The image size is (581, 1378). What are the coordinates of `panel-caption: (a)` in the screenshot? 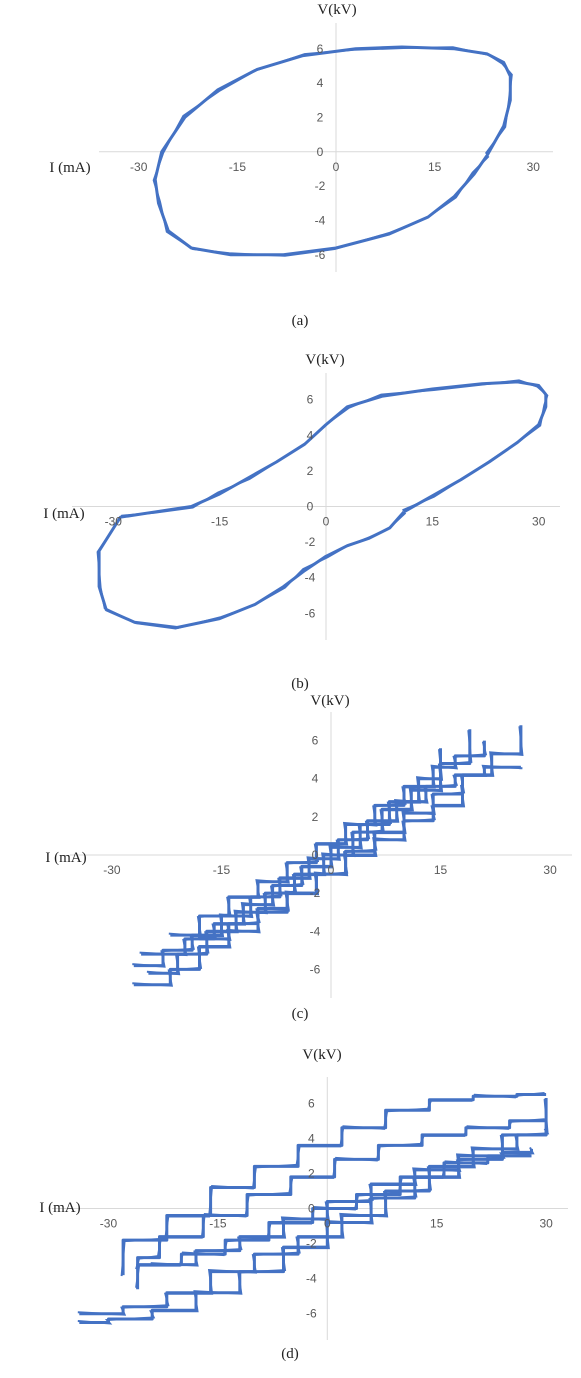 It's located at (300, 321).